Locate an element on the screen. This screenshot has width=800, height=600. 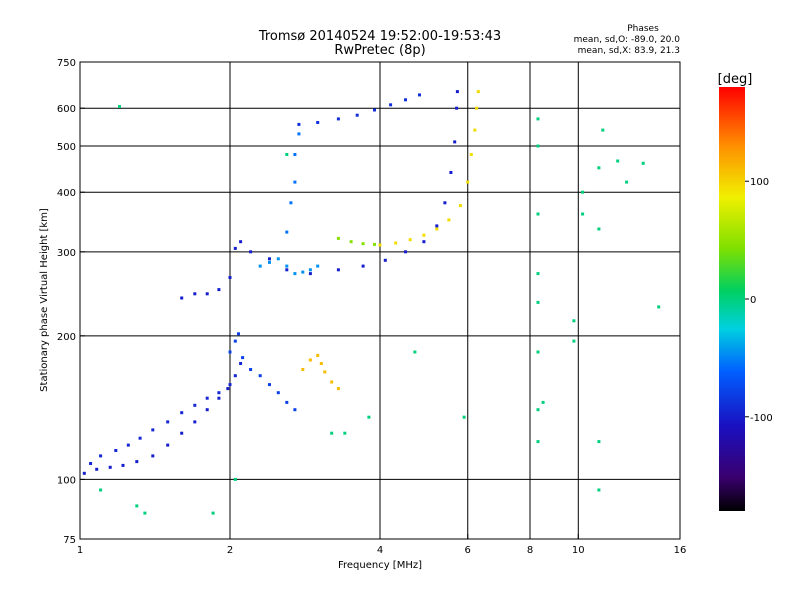
x-tick-label: 1 is located at coordinates (80, 550).